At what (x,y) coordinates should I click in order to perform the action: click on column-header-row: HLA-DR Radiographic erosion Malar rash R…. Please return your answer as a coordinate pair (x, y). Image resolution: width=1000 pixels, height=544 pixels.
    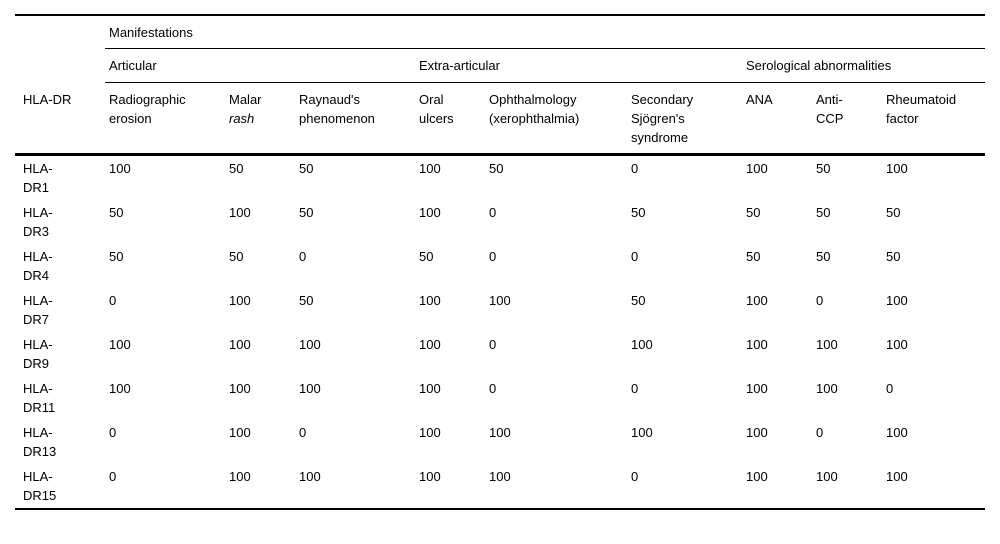
    Looking at the image, I should click on (500, 119).